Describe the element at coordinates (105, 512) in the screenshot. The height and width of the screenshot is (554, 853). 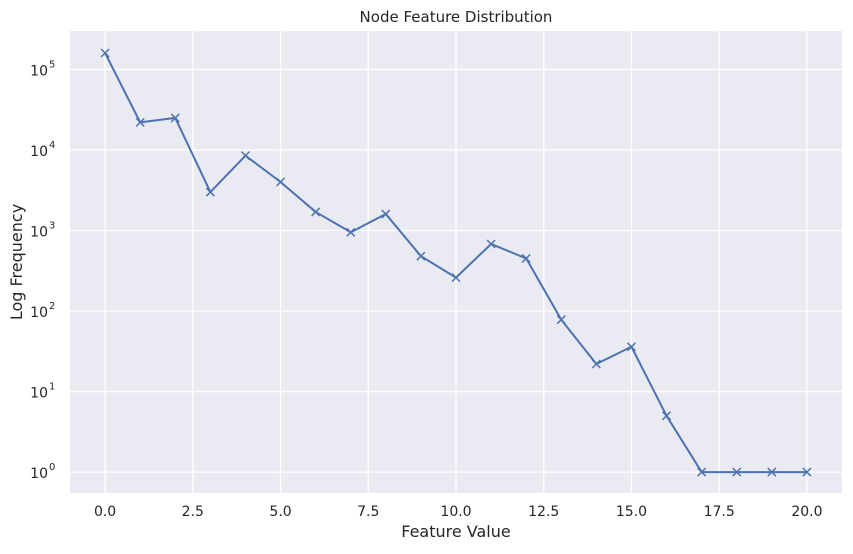
I see `x-tick-label: 0.0` at that location.